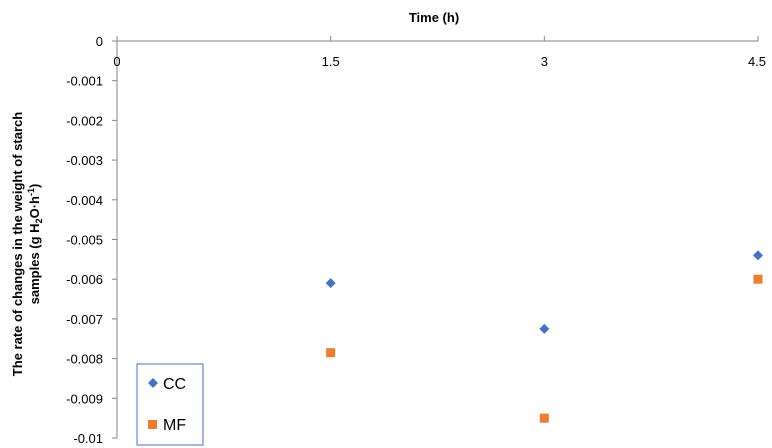  What do you see at coordinates (84, 81) in the screenshot?
I see `y-tick-label: -0.001` at bounding box center [84, 81].